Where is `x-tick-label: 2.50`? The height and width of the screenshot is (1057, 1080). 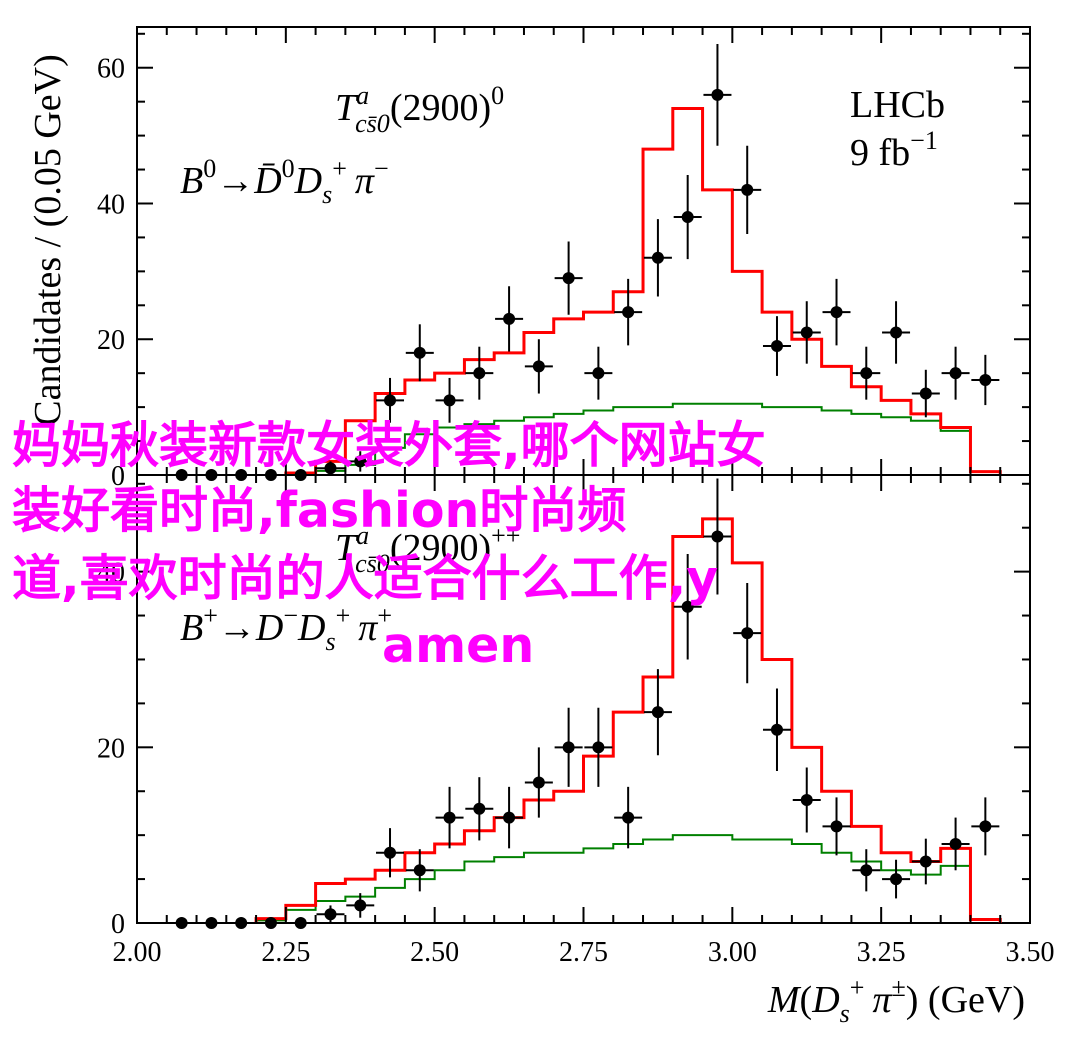
x-tick-label: 2.50 is located at coordinates (434, 952).